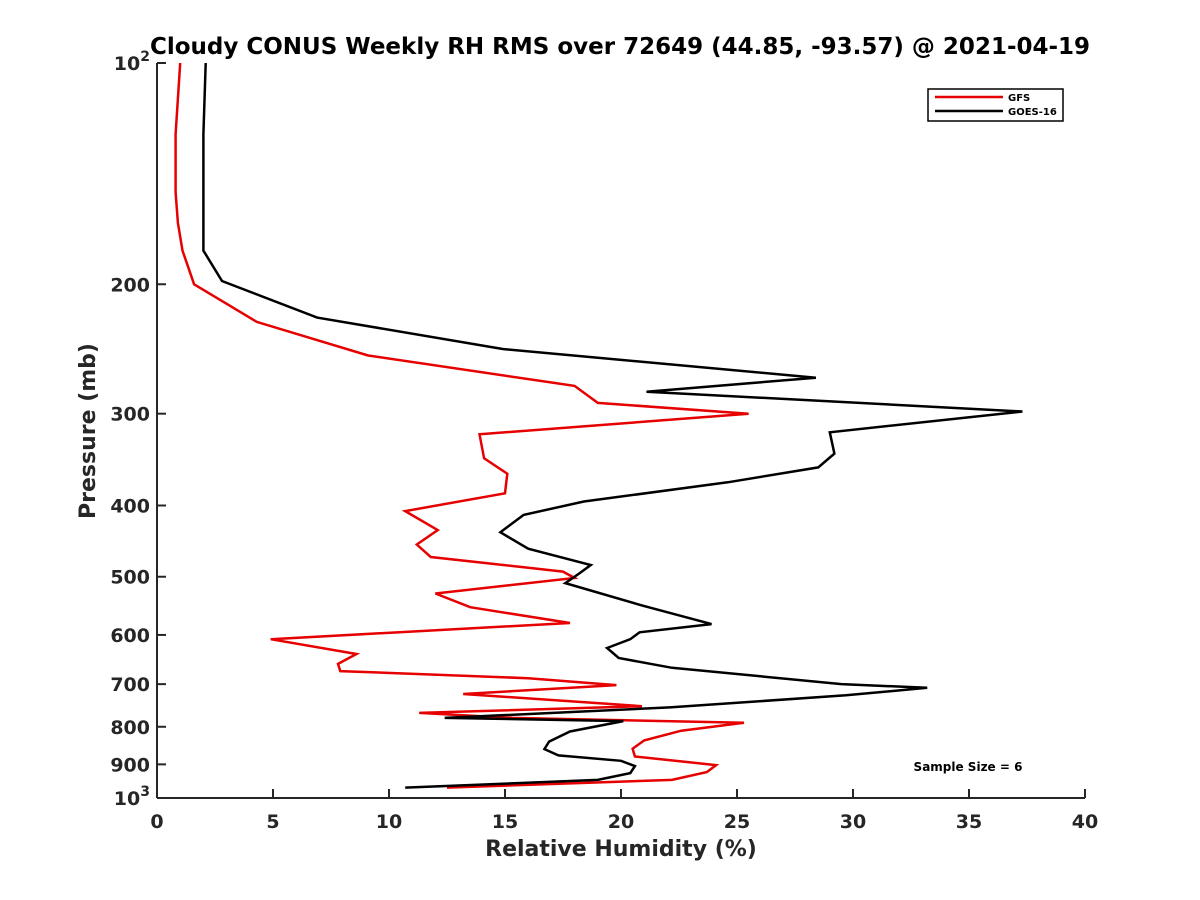 The width and height of the screenshot is (1200, 900). What do you see at coordinates (969, 822) in the screenshot?
I see `x-tick-label: 35` at bounding box center [969, 822].